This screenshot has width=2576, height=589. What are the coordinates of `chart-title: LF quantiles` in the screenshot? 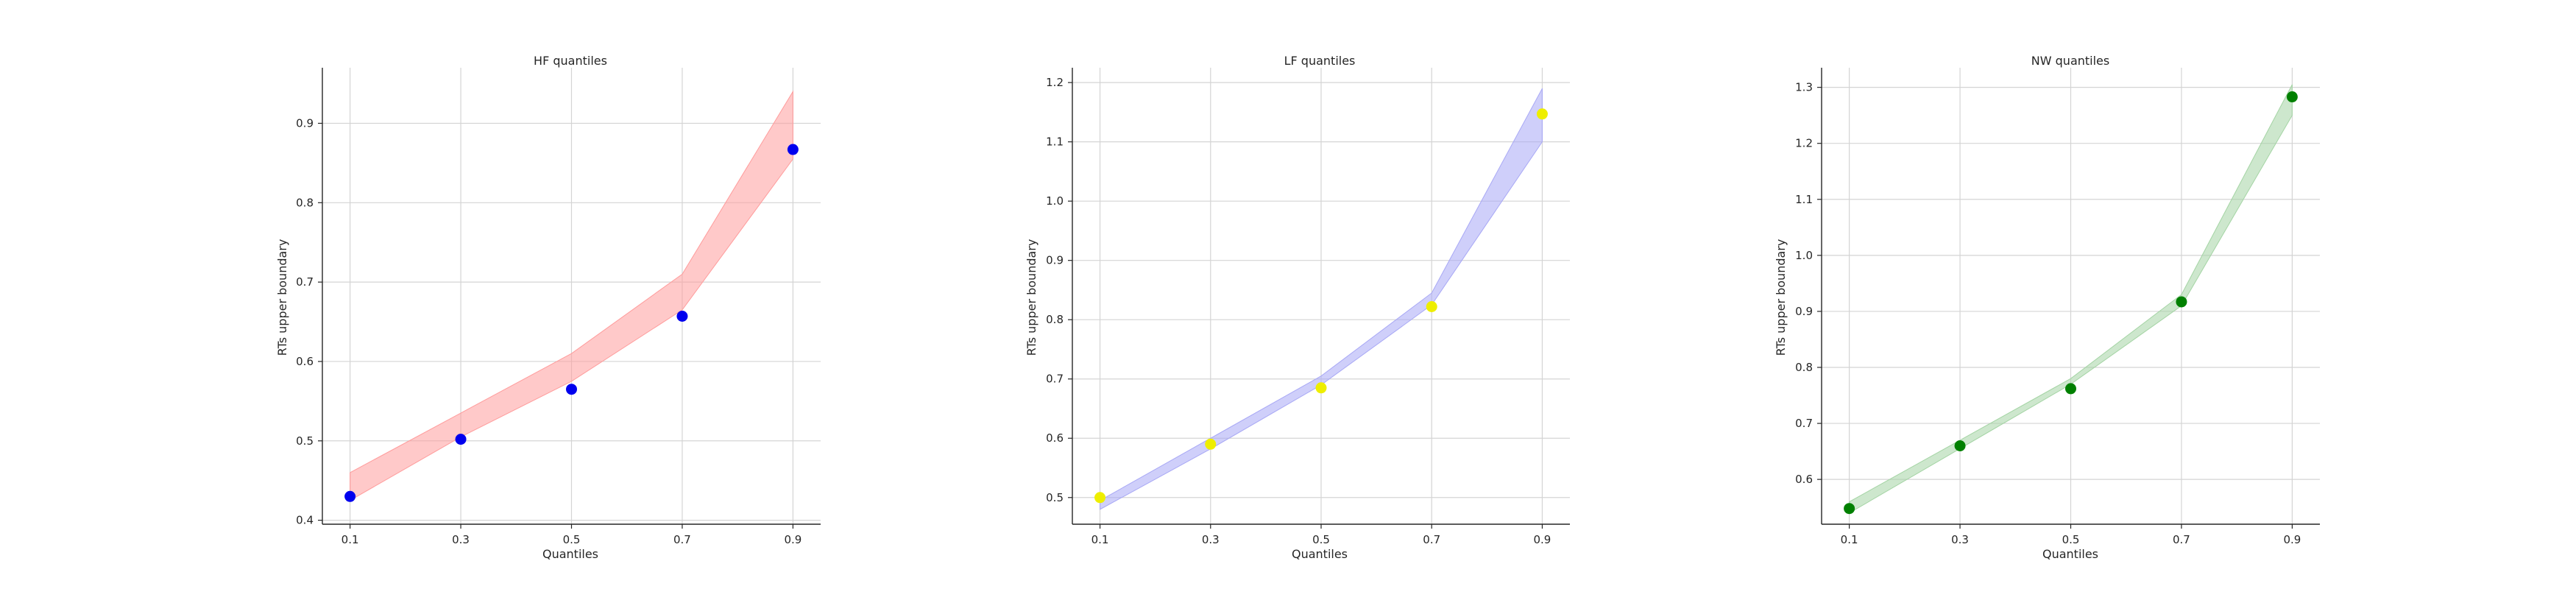 It's located at (1320, 61).